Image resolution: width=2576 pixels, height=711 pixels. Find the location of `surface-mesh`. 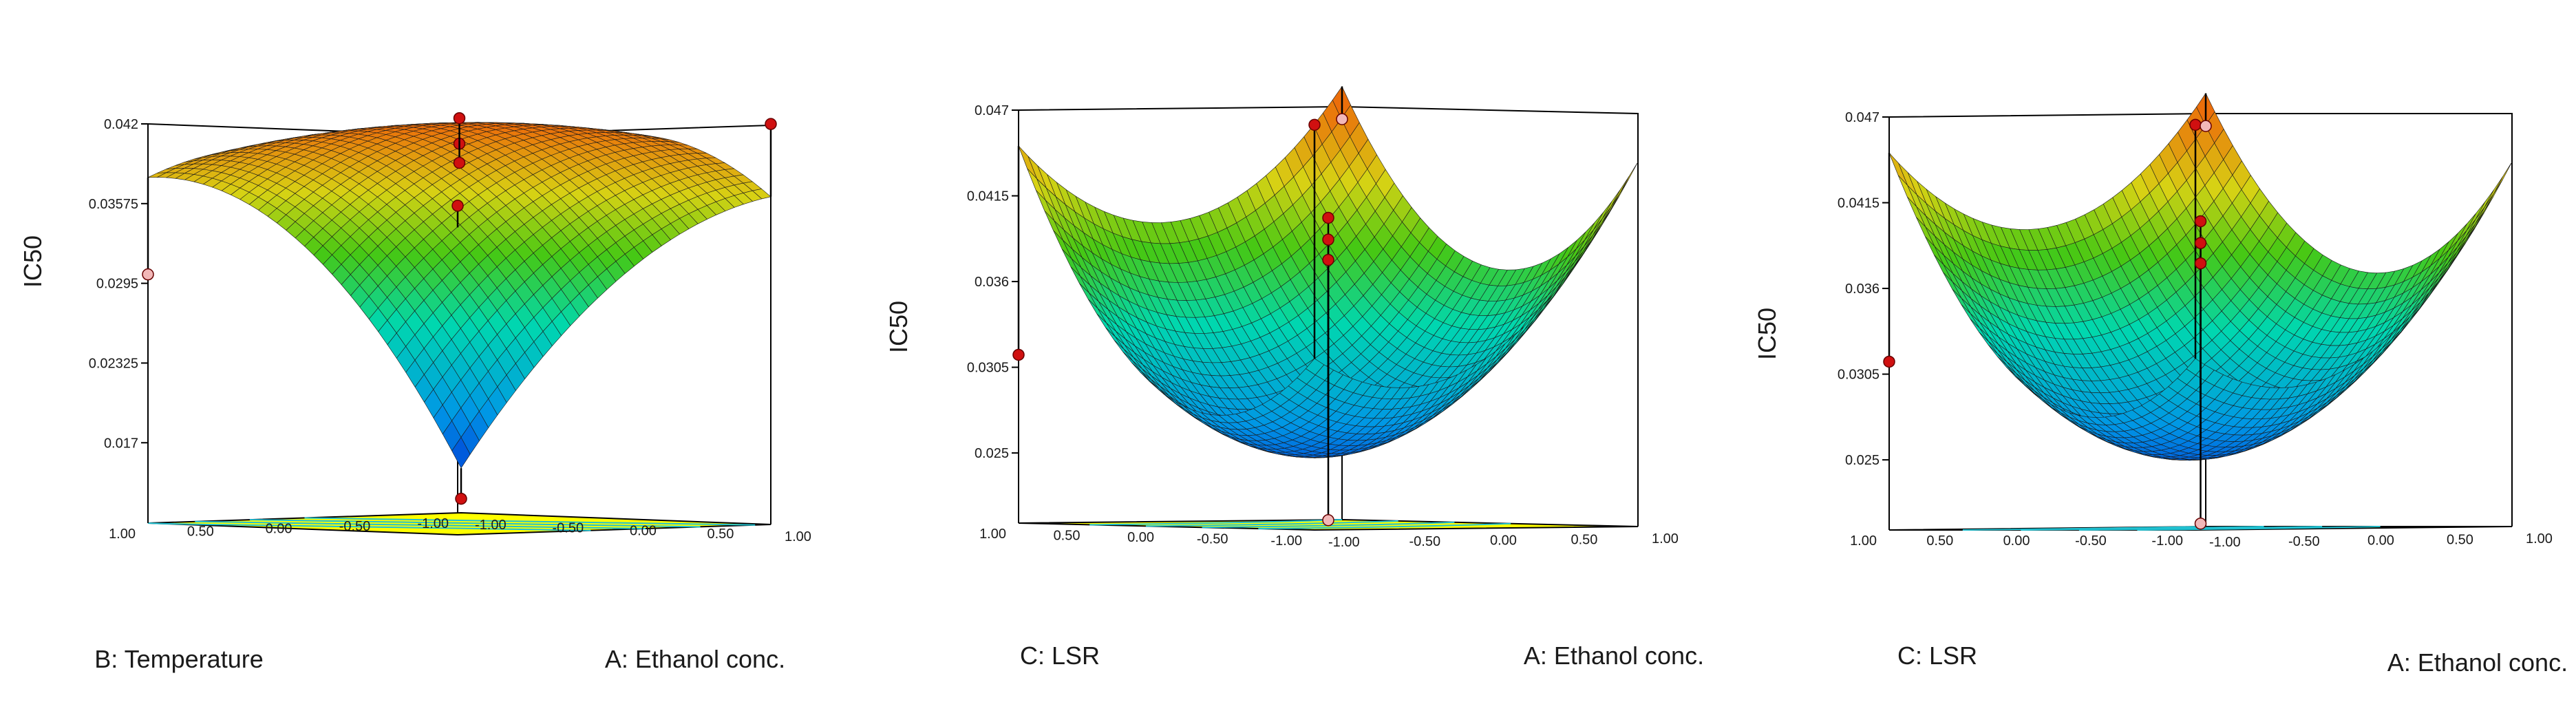

surface-mesh is located at coordinates (459, 296).